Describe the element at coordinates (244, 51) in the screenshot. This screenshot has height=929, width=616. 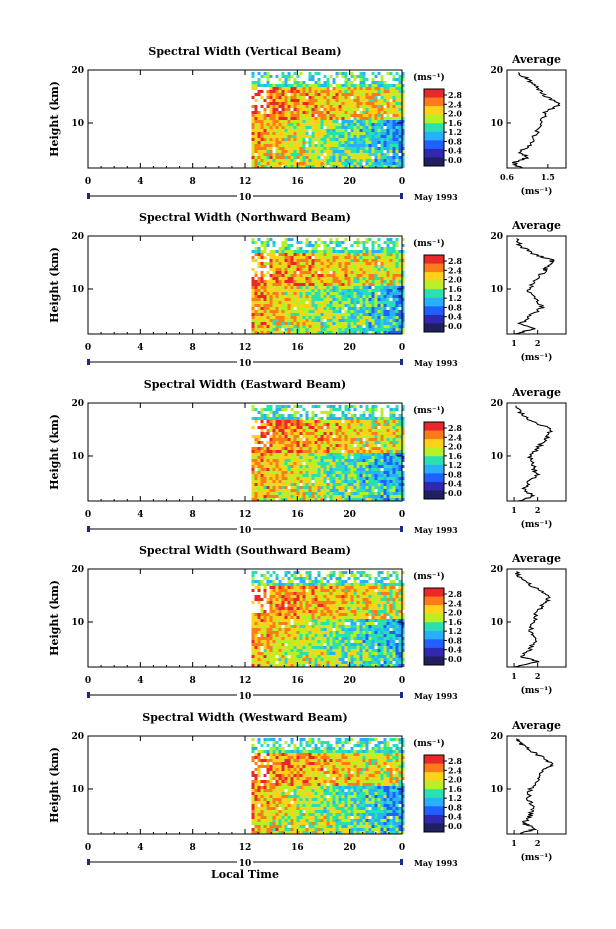
I see `panel-title: Spectral Width (Vertical Beam)` at that location.